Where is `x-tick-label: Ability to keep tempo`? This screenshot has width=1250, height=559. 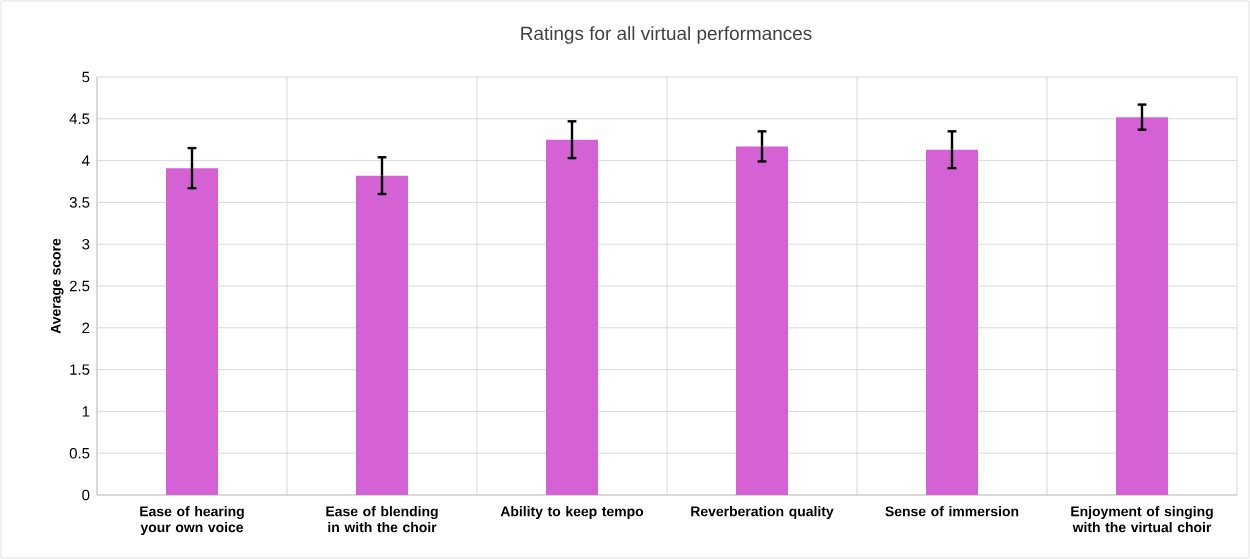
x-tick-label: Ability to keep tempo is located at coordinates (572, 513).